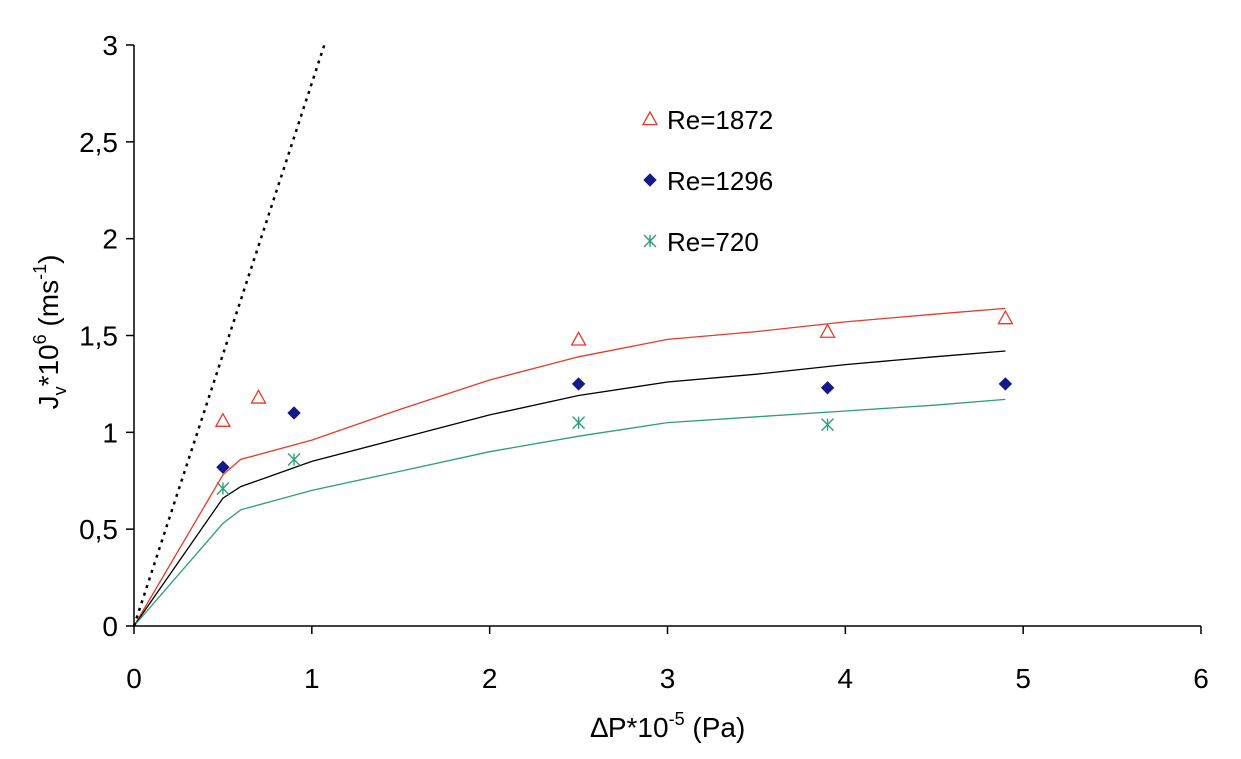  What do you see at coordinates (110, 239) in the screenshot?
I see `y-tick-label: 2` at bounding box center [110, 239].